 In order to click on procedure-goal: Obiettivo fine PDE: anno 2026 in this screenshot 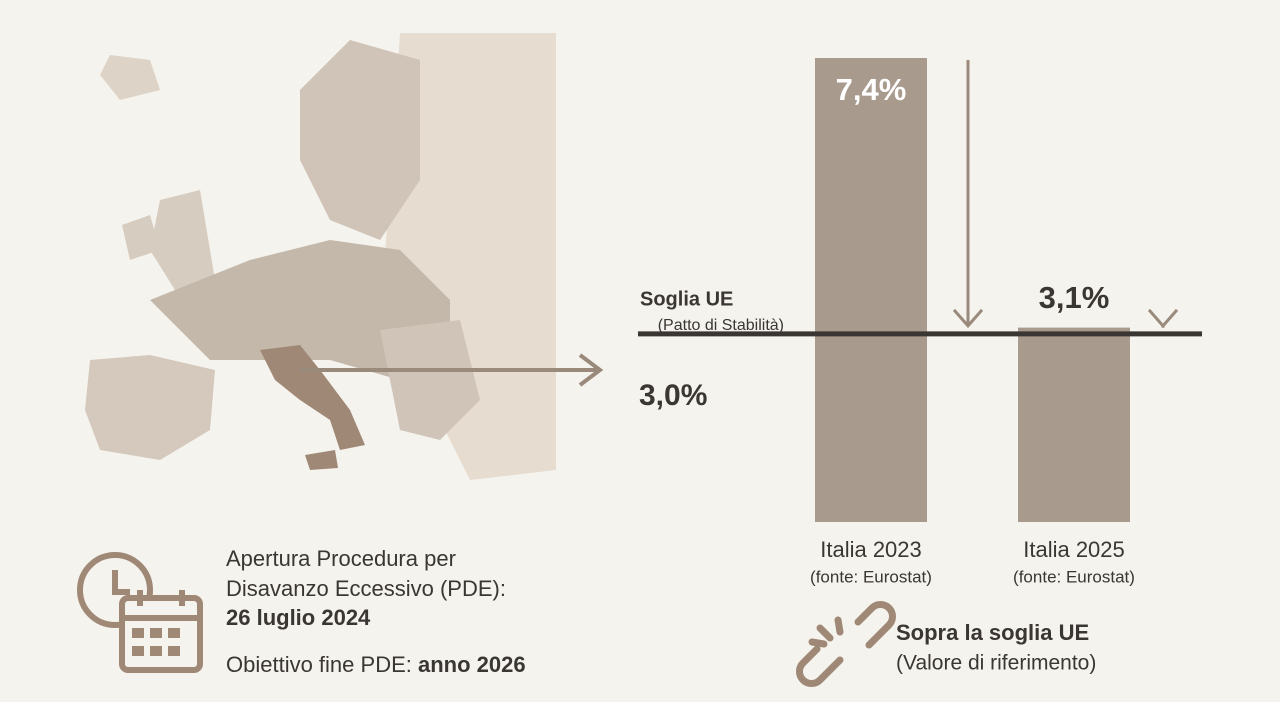, I will do `click(376, 664)`.